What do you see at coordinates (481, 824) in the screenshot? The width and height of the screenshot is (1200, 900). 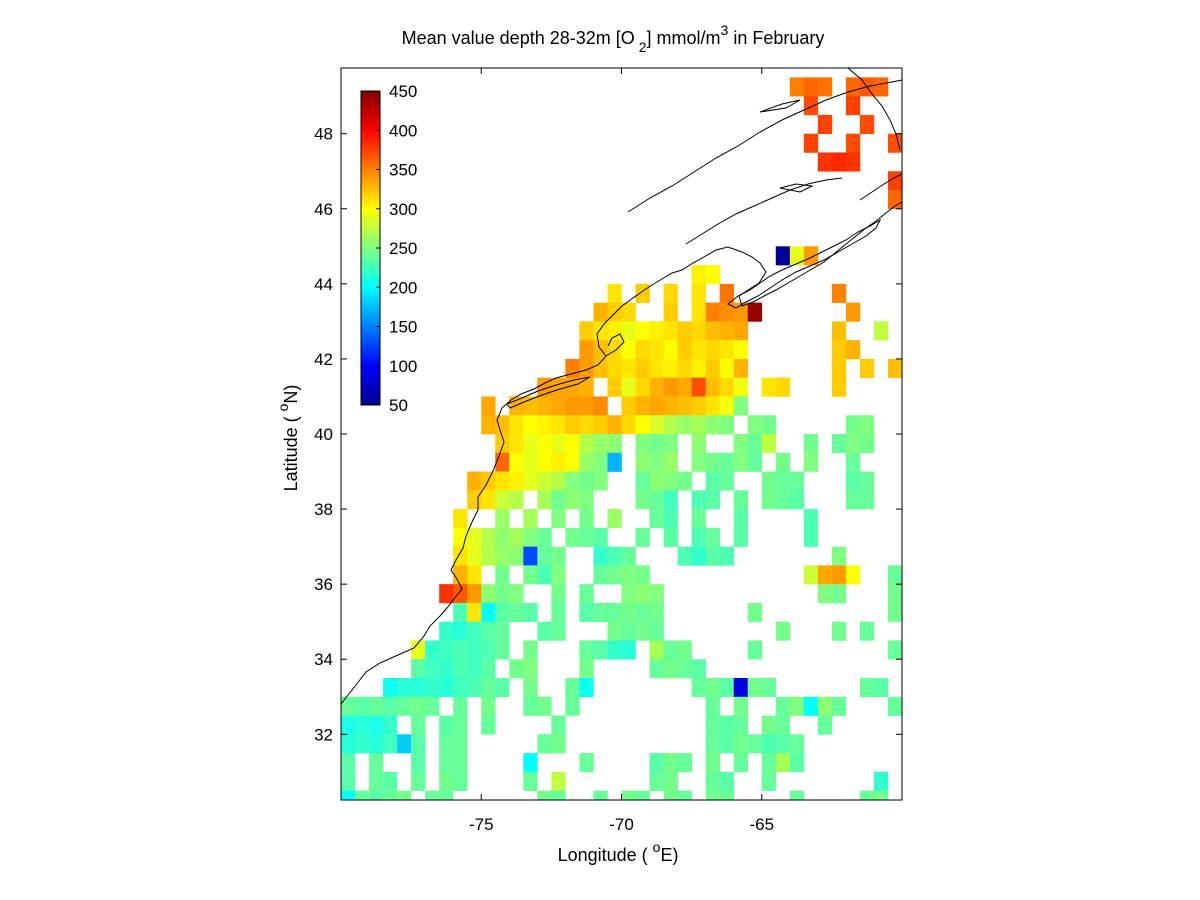 I see `x-tick-label: -75` at bounding box center [481, 824].